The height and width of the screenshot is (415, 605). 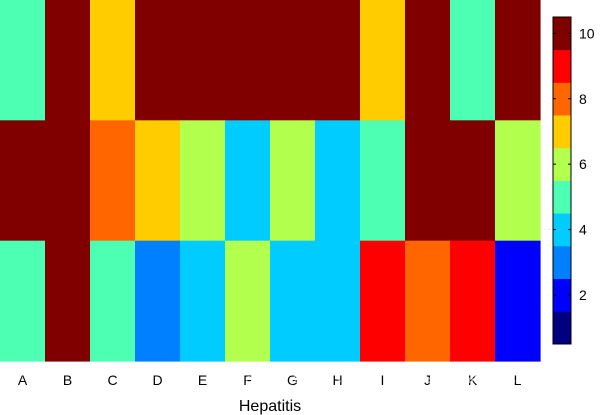 I want to click on column-label-l: L, so click(x=518, y=380).